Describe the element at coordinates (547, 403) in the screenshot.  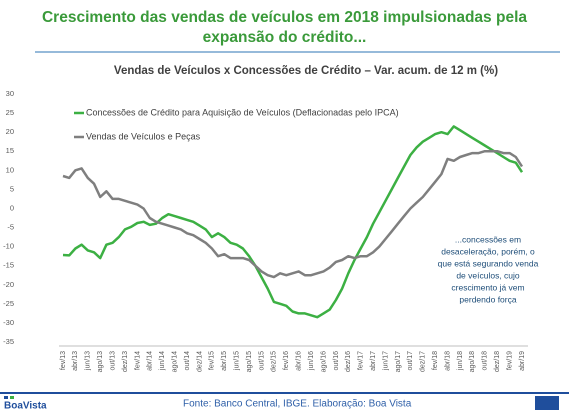
I see `corner-logo` at that location.